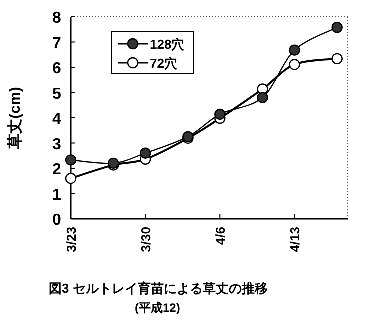 This screenshot has width=369, height=324. I want to click on legend-label: 72穴, so click(164, 63).